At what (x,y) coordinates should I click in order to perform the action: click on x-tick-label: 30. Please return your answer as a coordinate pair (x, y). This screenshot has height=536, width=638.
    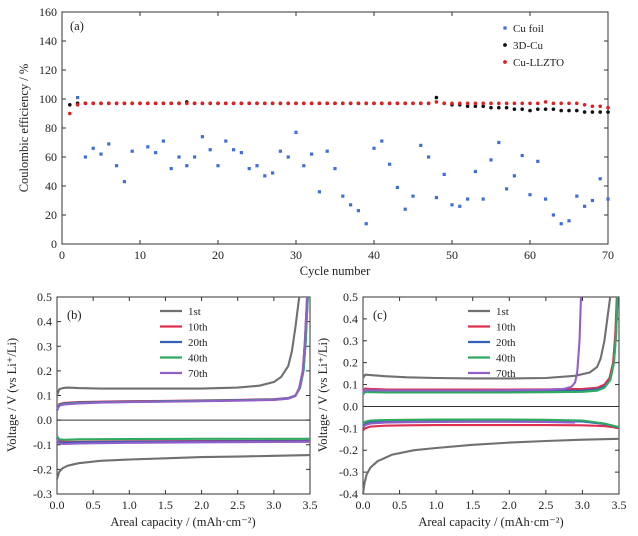
    Looking at the image, I should click on (296, 255).